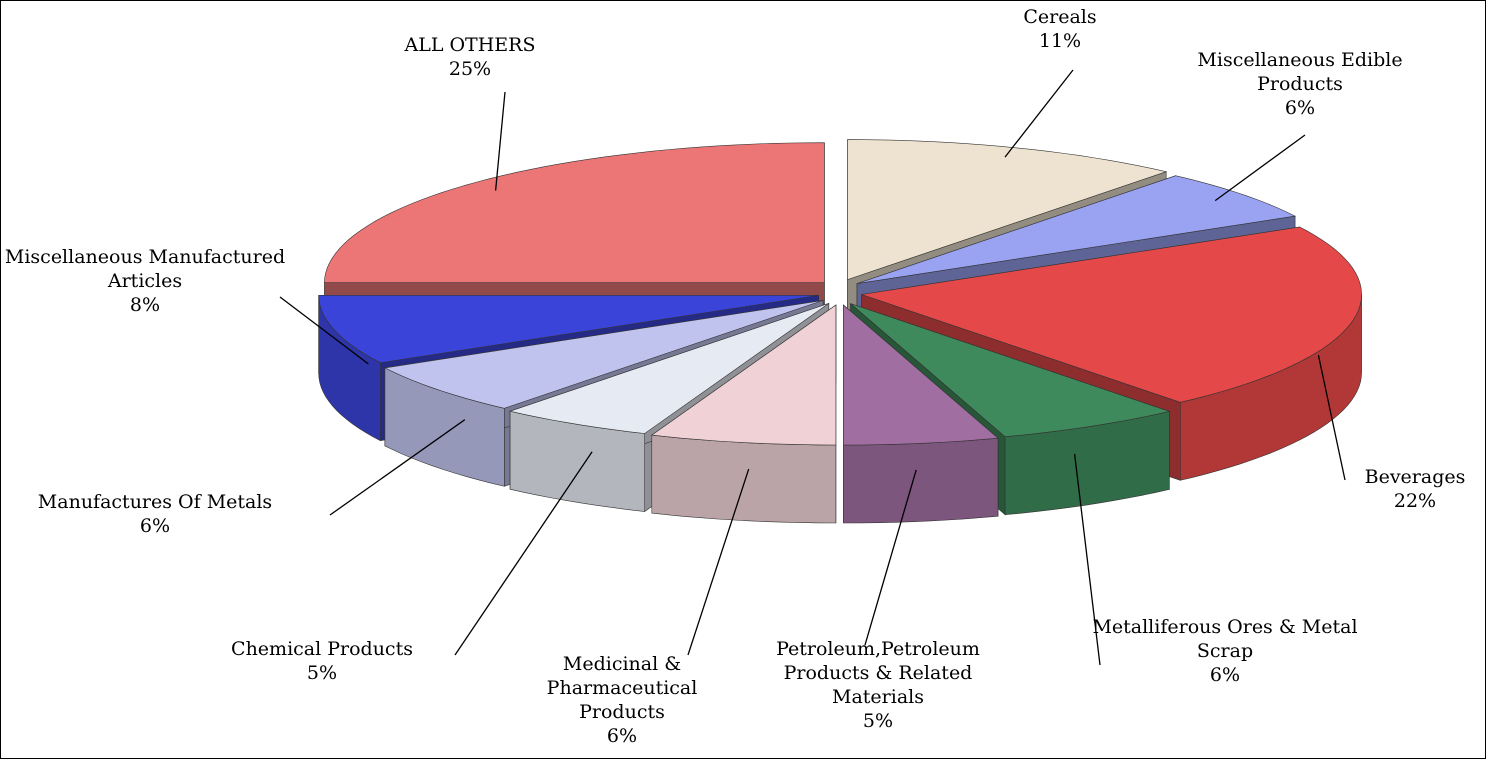 This screenshot has width=1486, height=759. What do you see at coordinates (622, 688) in the screenshot?
I see `category-name: Medicinal & Pharmaceutical Products` at bounding box center [622, 688].